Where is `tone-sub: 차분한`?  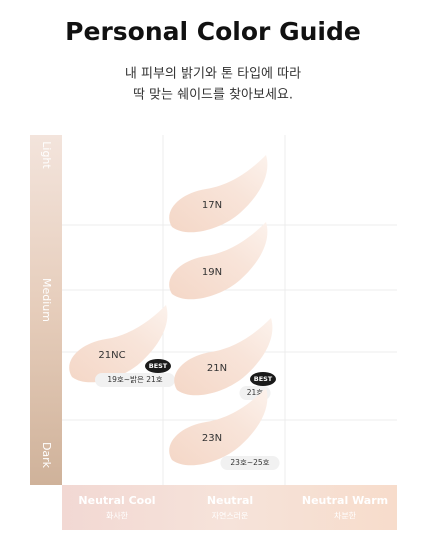
tone-sub: 차분한 is located at coordinates (345, 516).